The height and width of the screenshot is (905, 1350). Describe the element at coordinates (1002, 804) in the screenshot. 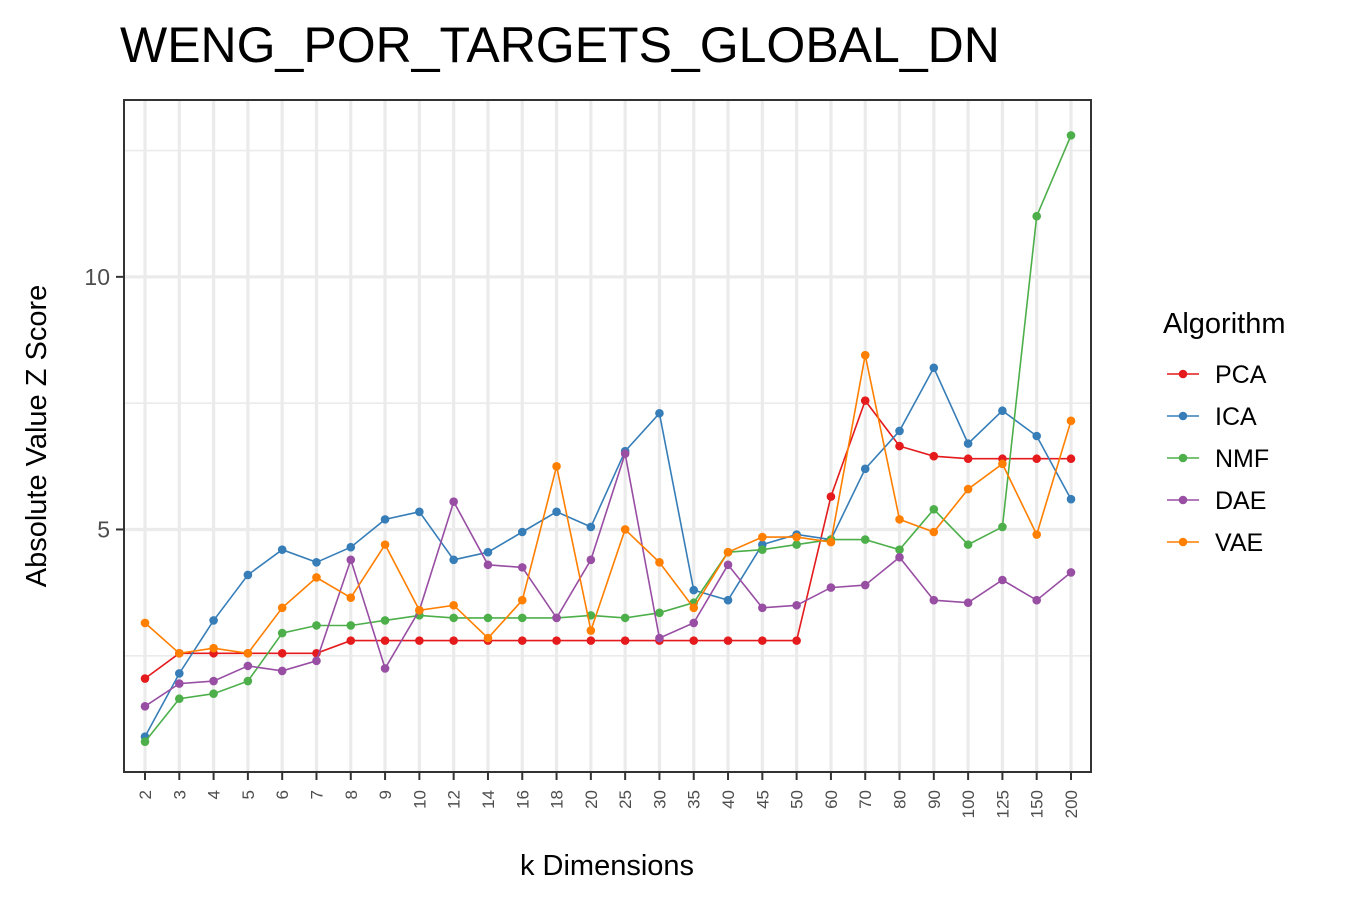

I see `x-tick-label: 125` at that location.